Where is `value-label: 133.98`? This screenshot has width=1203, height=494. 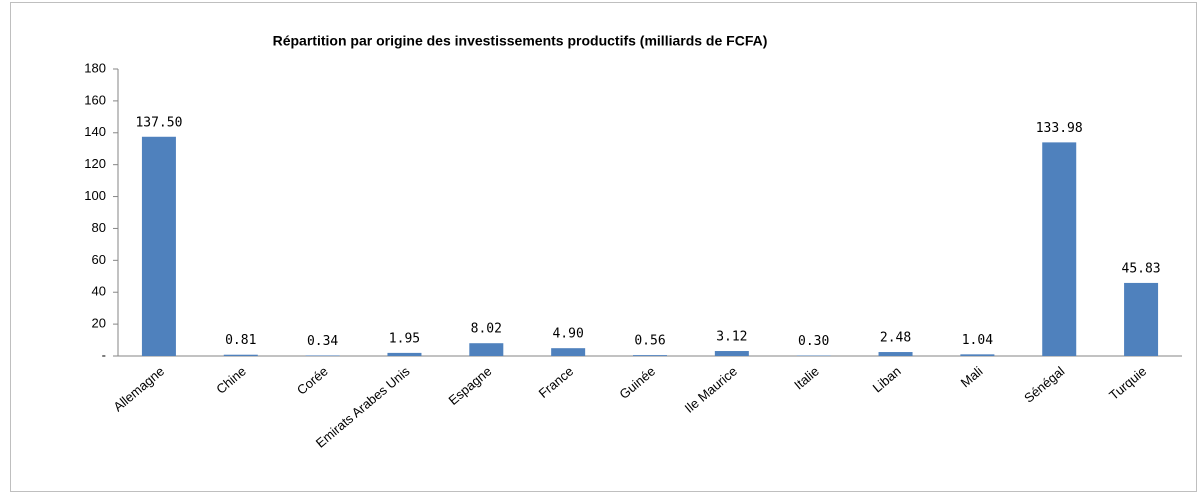 value-label: 133.98 is located at coordinates (1059, 128).